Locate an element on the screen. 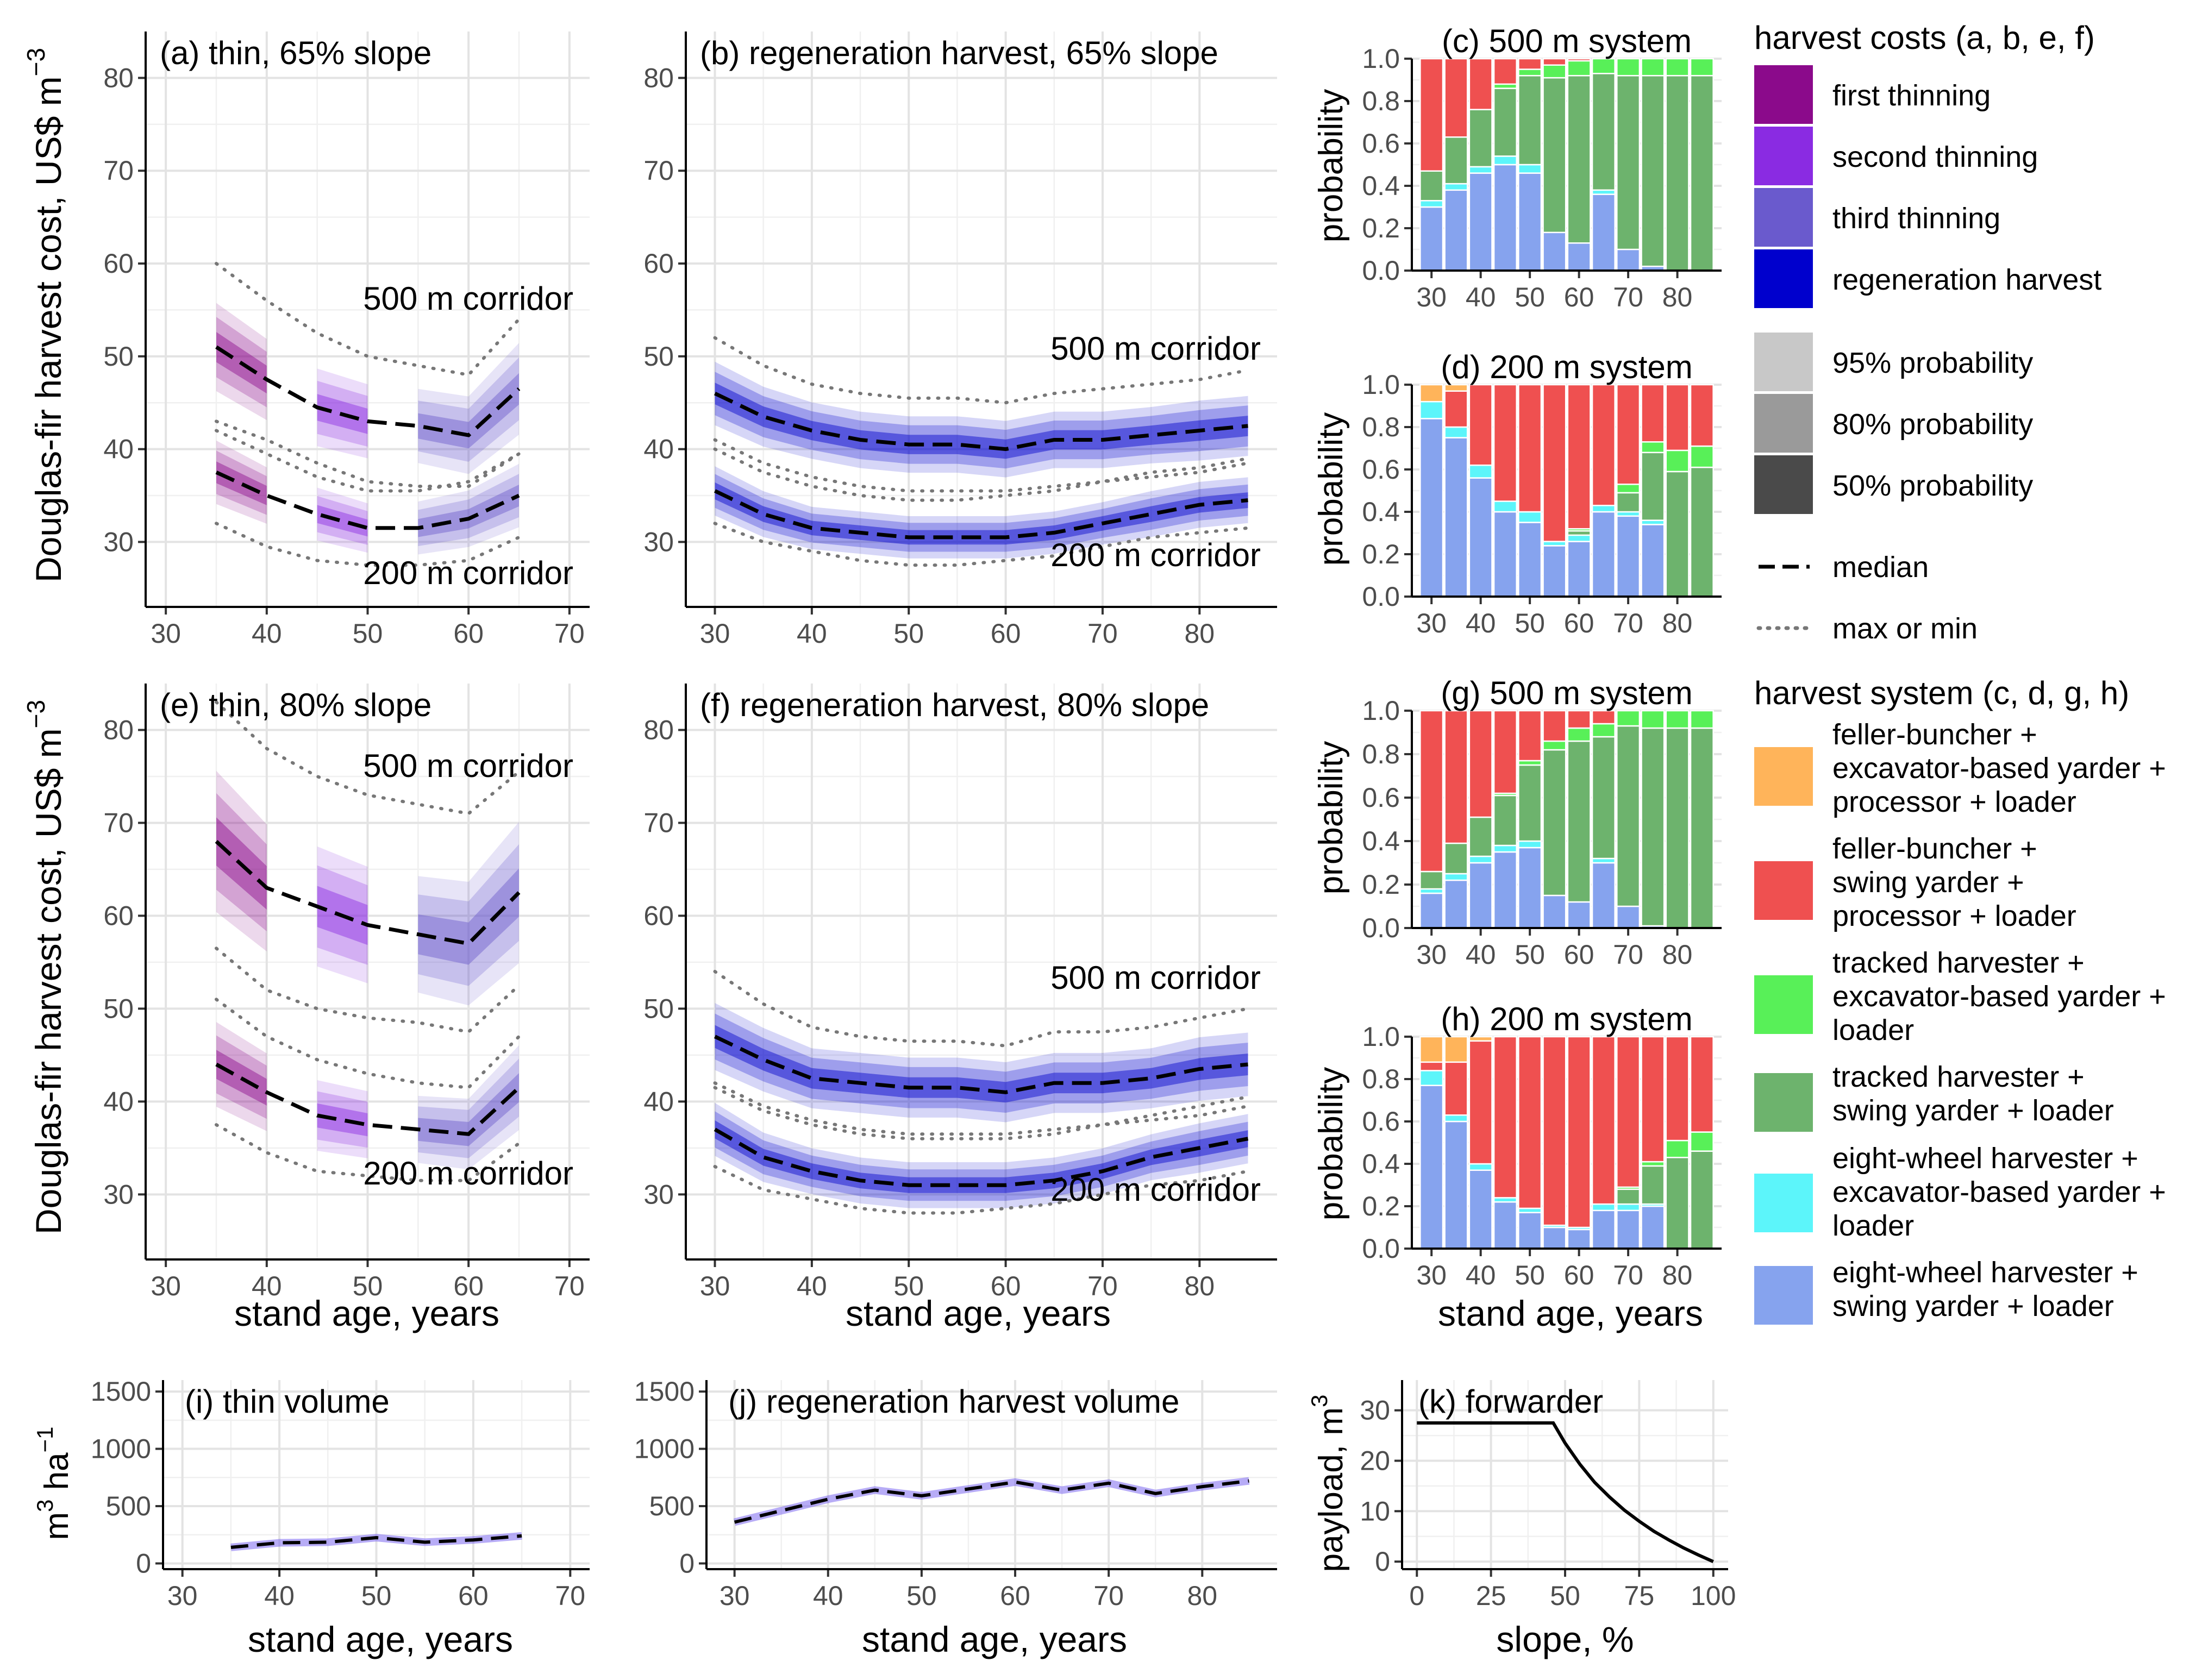  y-tick-label: 20 is located at coordinates (1375, 1460).